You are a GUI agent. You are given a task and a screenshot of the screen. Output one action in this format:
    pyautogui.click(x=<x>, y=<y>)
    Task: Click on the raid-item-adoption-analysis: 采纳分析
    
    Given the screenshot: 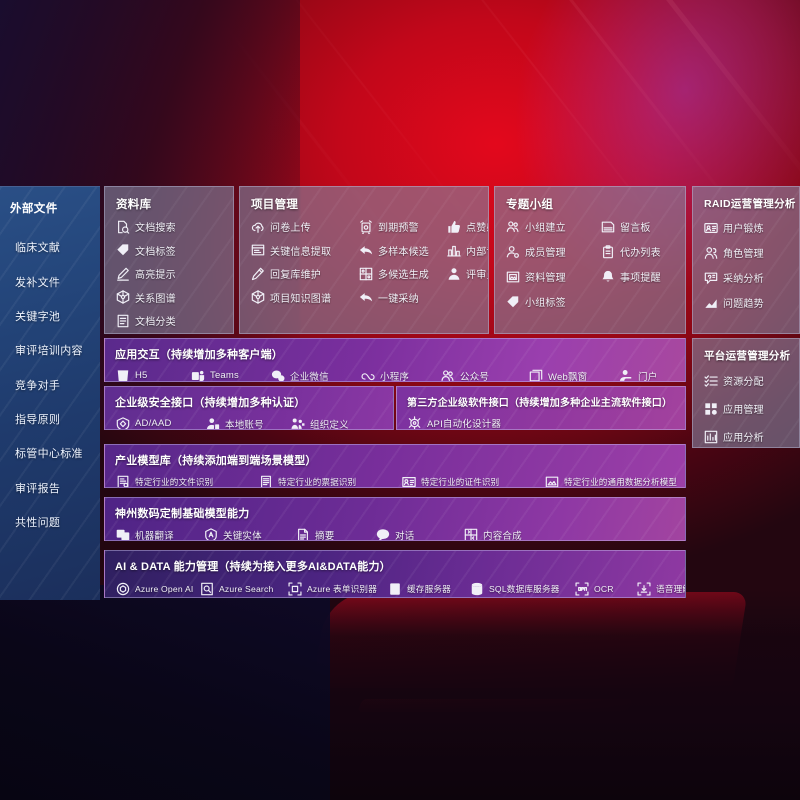 What is the action you would take?
    pyautogui.click(x=747, y=277)
    